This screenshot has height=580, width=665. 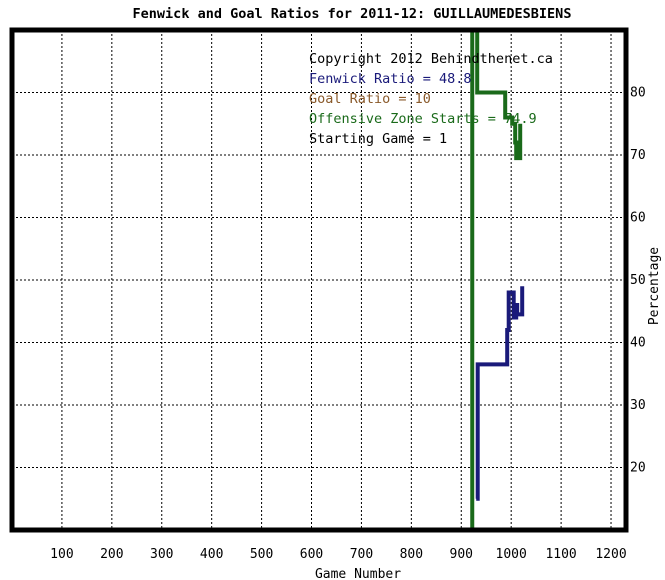 I want to click on x-tick-label: 500, so click(x=261, y=554).